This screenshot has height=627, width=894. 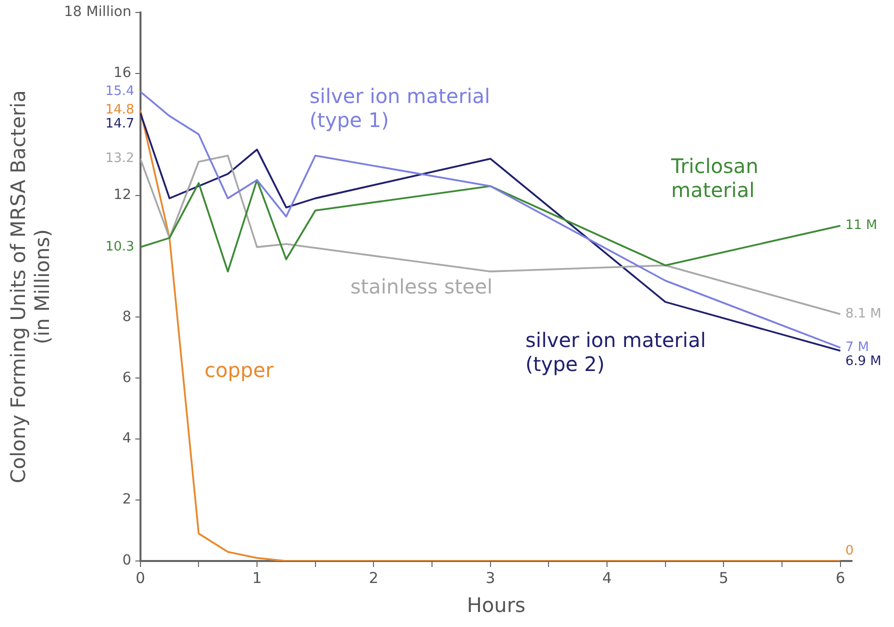 What do you see at coordinates (373, 577) in the screenshot?
I see `x-tick-label: 2` at bounding box center [373, 577].